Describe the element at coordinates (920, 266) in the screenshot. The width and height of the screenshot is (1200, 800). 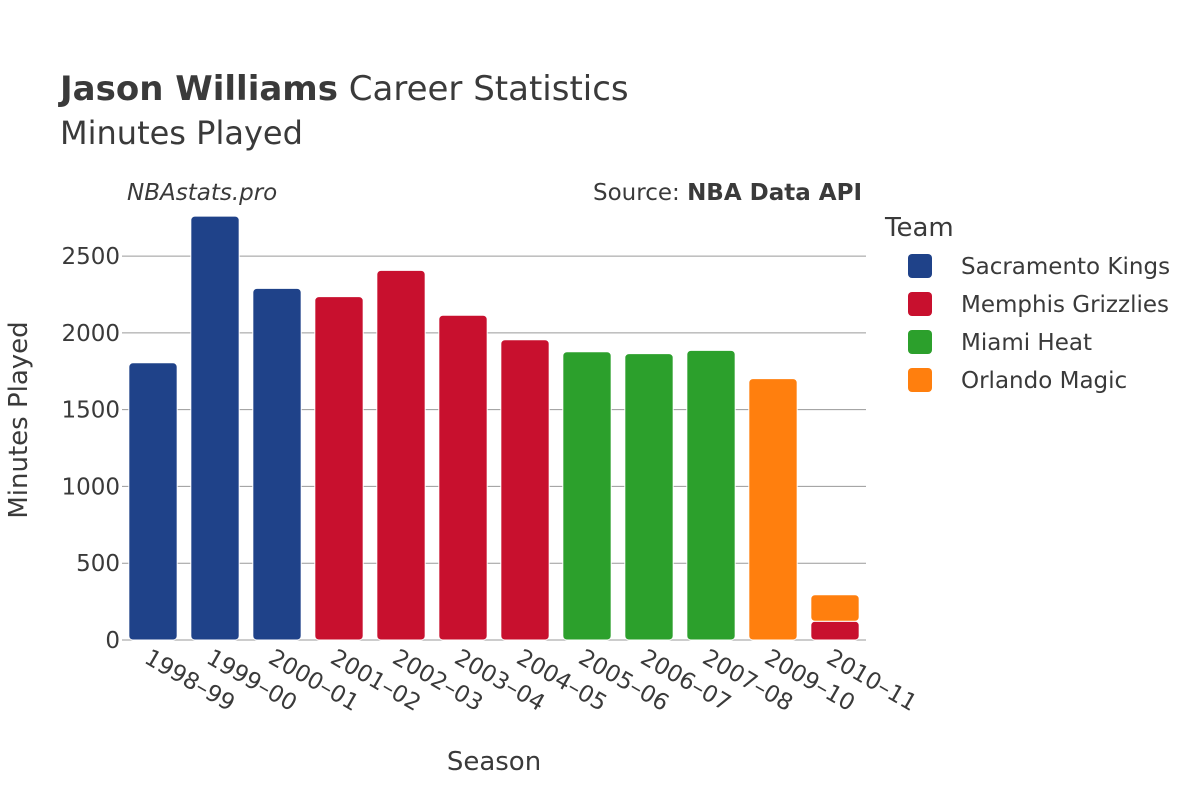
I see `legend-swatch-sacramento-kings` at that location.